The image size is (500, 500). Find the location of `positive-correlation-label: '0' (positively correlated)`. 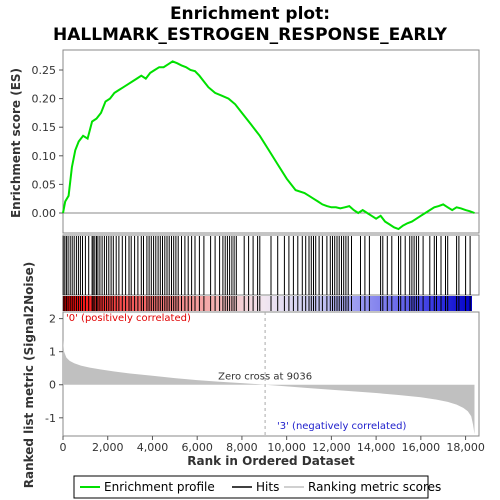

positive-correlation-label: '0' (positively correlated) is located at coordinates (128, 318).